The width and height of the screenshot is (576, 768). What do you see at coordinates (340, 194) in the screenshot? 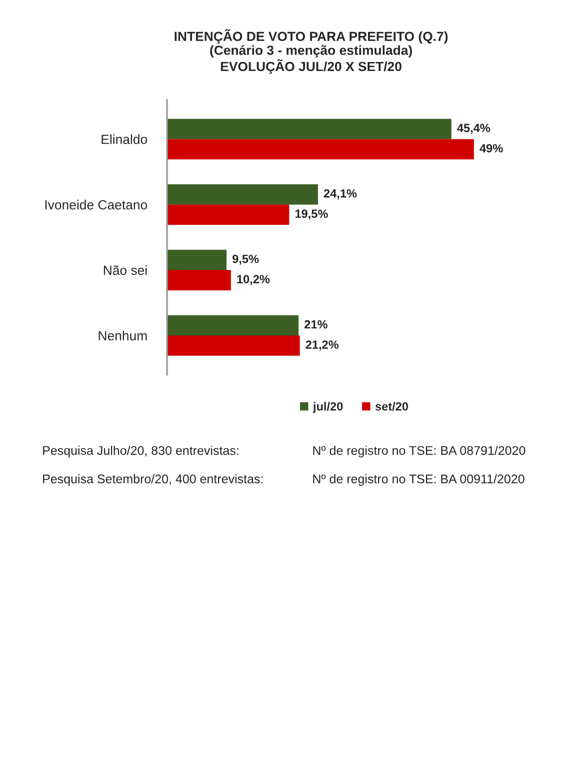
I see `data-label: 24,1%` at bounding box center [340, 194].